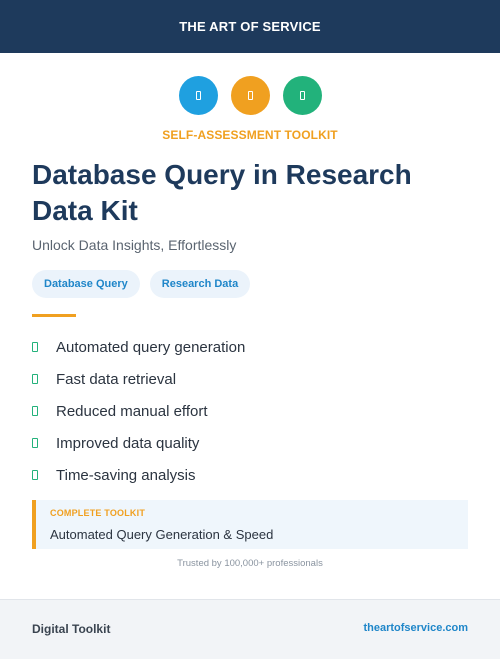 The image size is (500, 659). What do you see at coordinates (86, 284) in the screenshot?
I see `tag-database-query: Database Query` at bounding box center [86, 284].